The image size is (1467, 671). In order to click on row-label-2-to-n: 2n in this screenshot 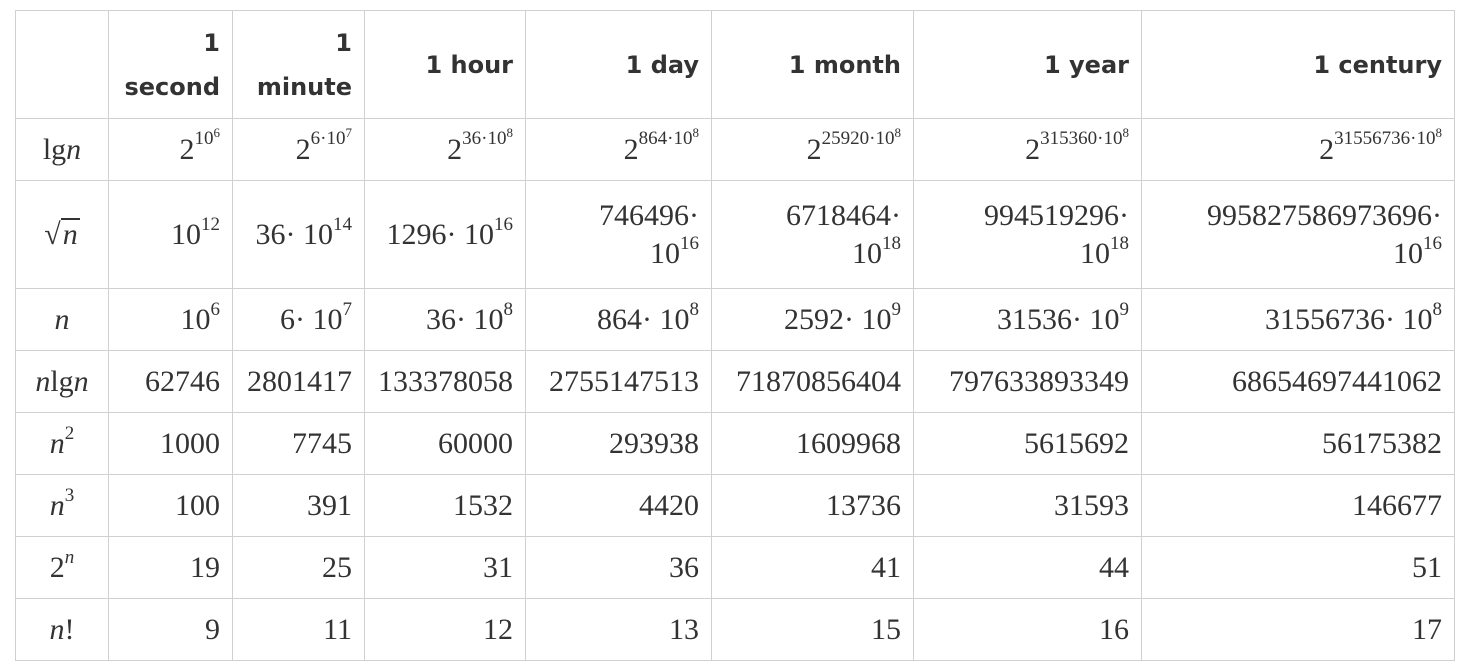, I will do `click(62, 567)`.